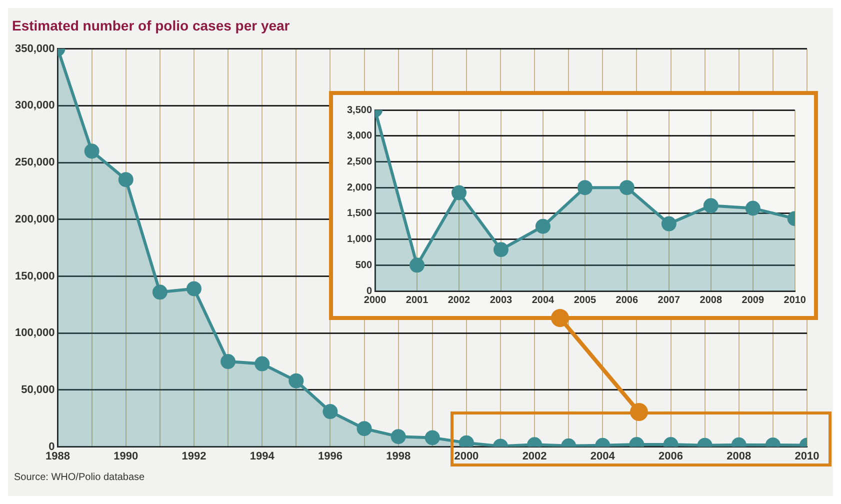  Describe the element at coordinates (34, 48) in the screenshot. I see `y-tick-label: 350,000` at that location.